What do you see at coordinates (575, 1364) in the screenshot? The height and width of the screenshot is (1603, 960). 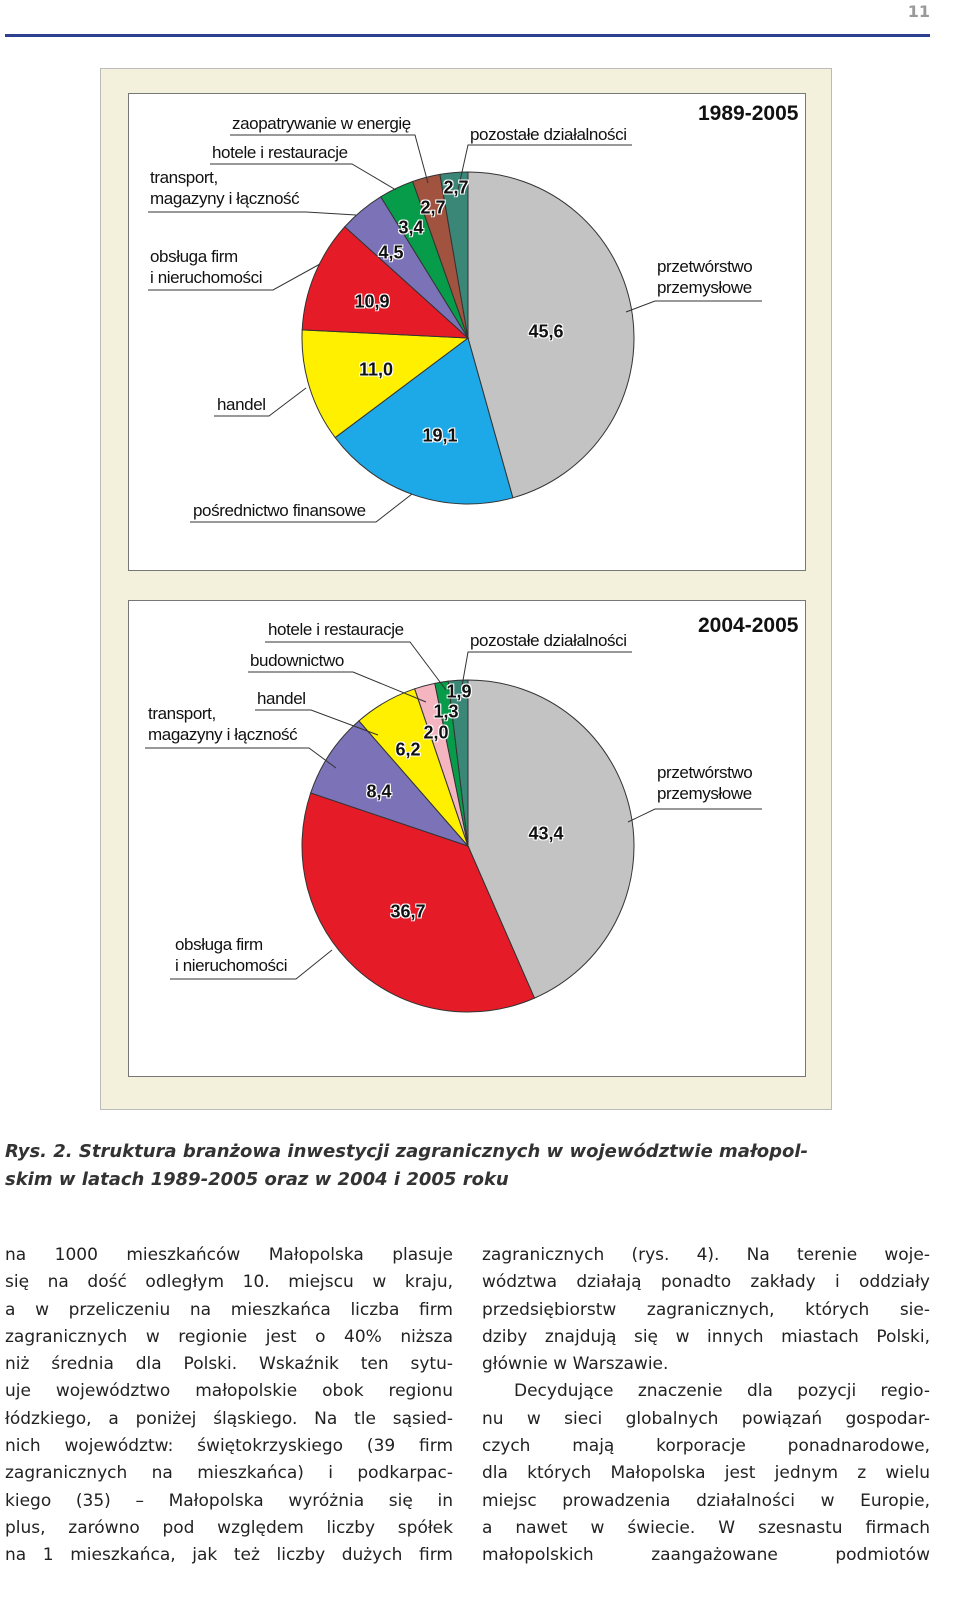 I see `text-line: głównie w Warszawie.` at bounding box center [575, 1364].